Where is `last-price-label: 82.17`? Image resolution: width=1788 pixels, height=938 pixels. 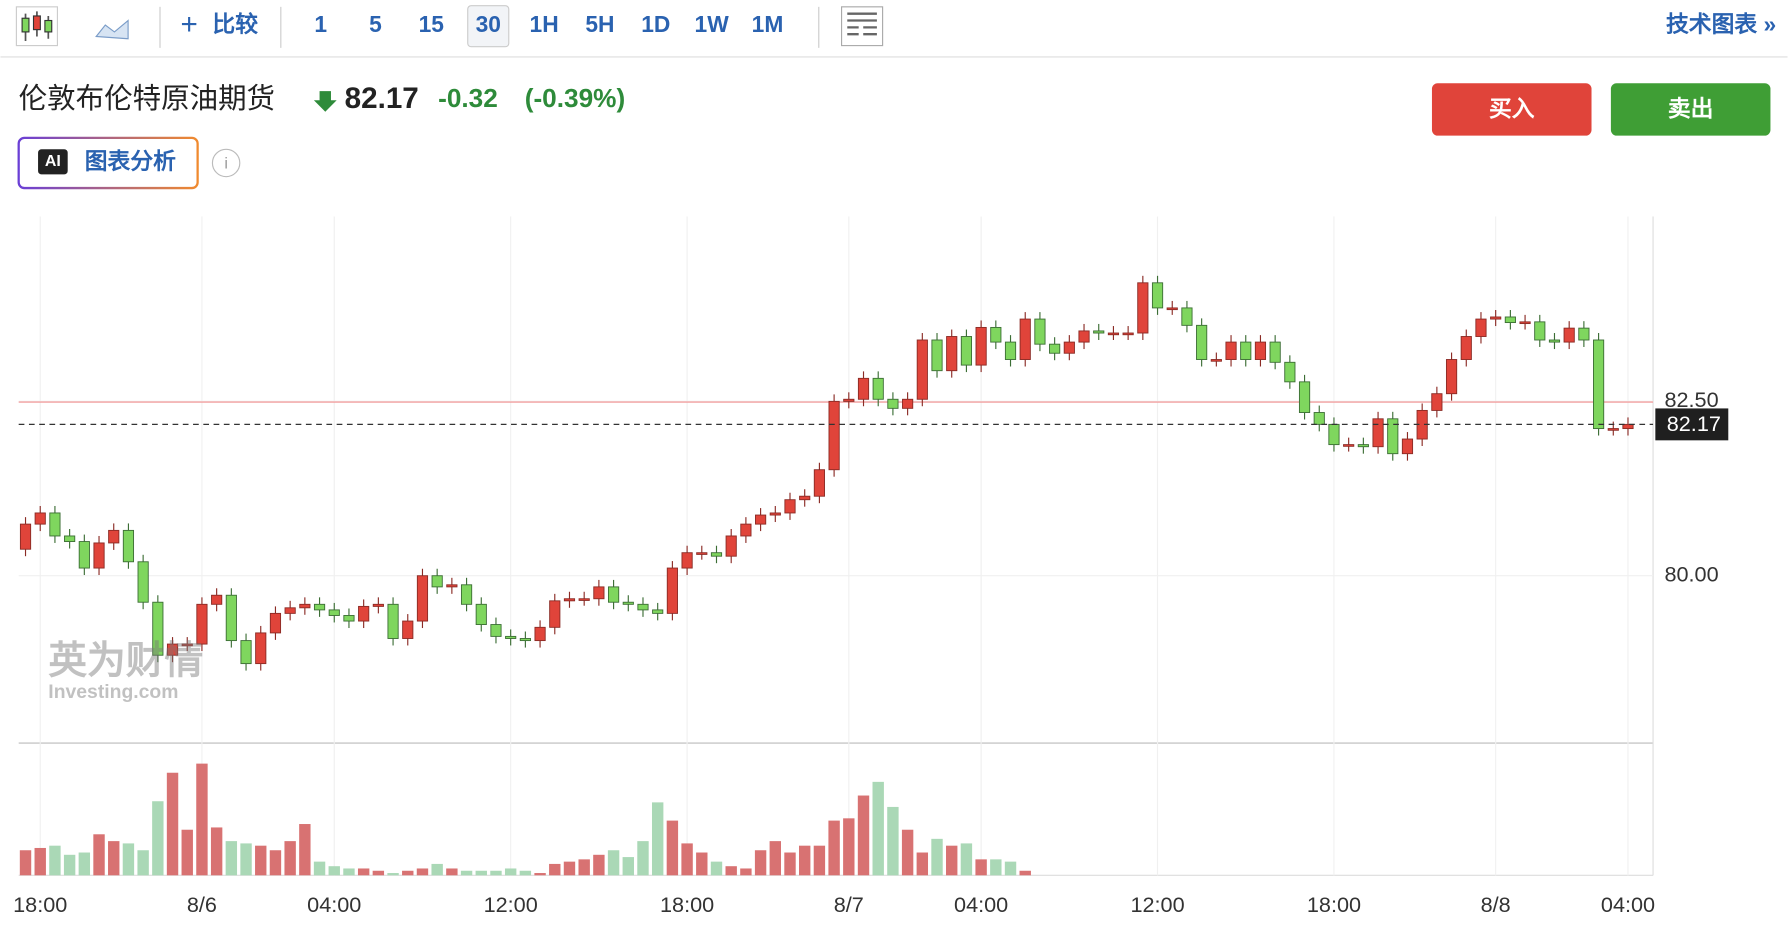
last-price-label: 82.17 is located at coordinates (1694, 423).